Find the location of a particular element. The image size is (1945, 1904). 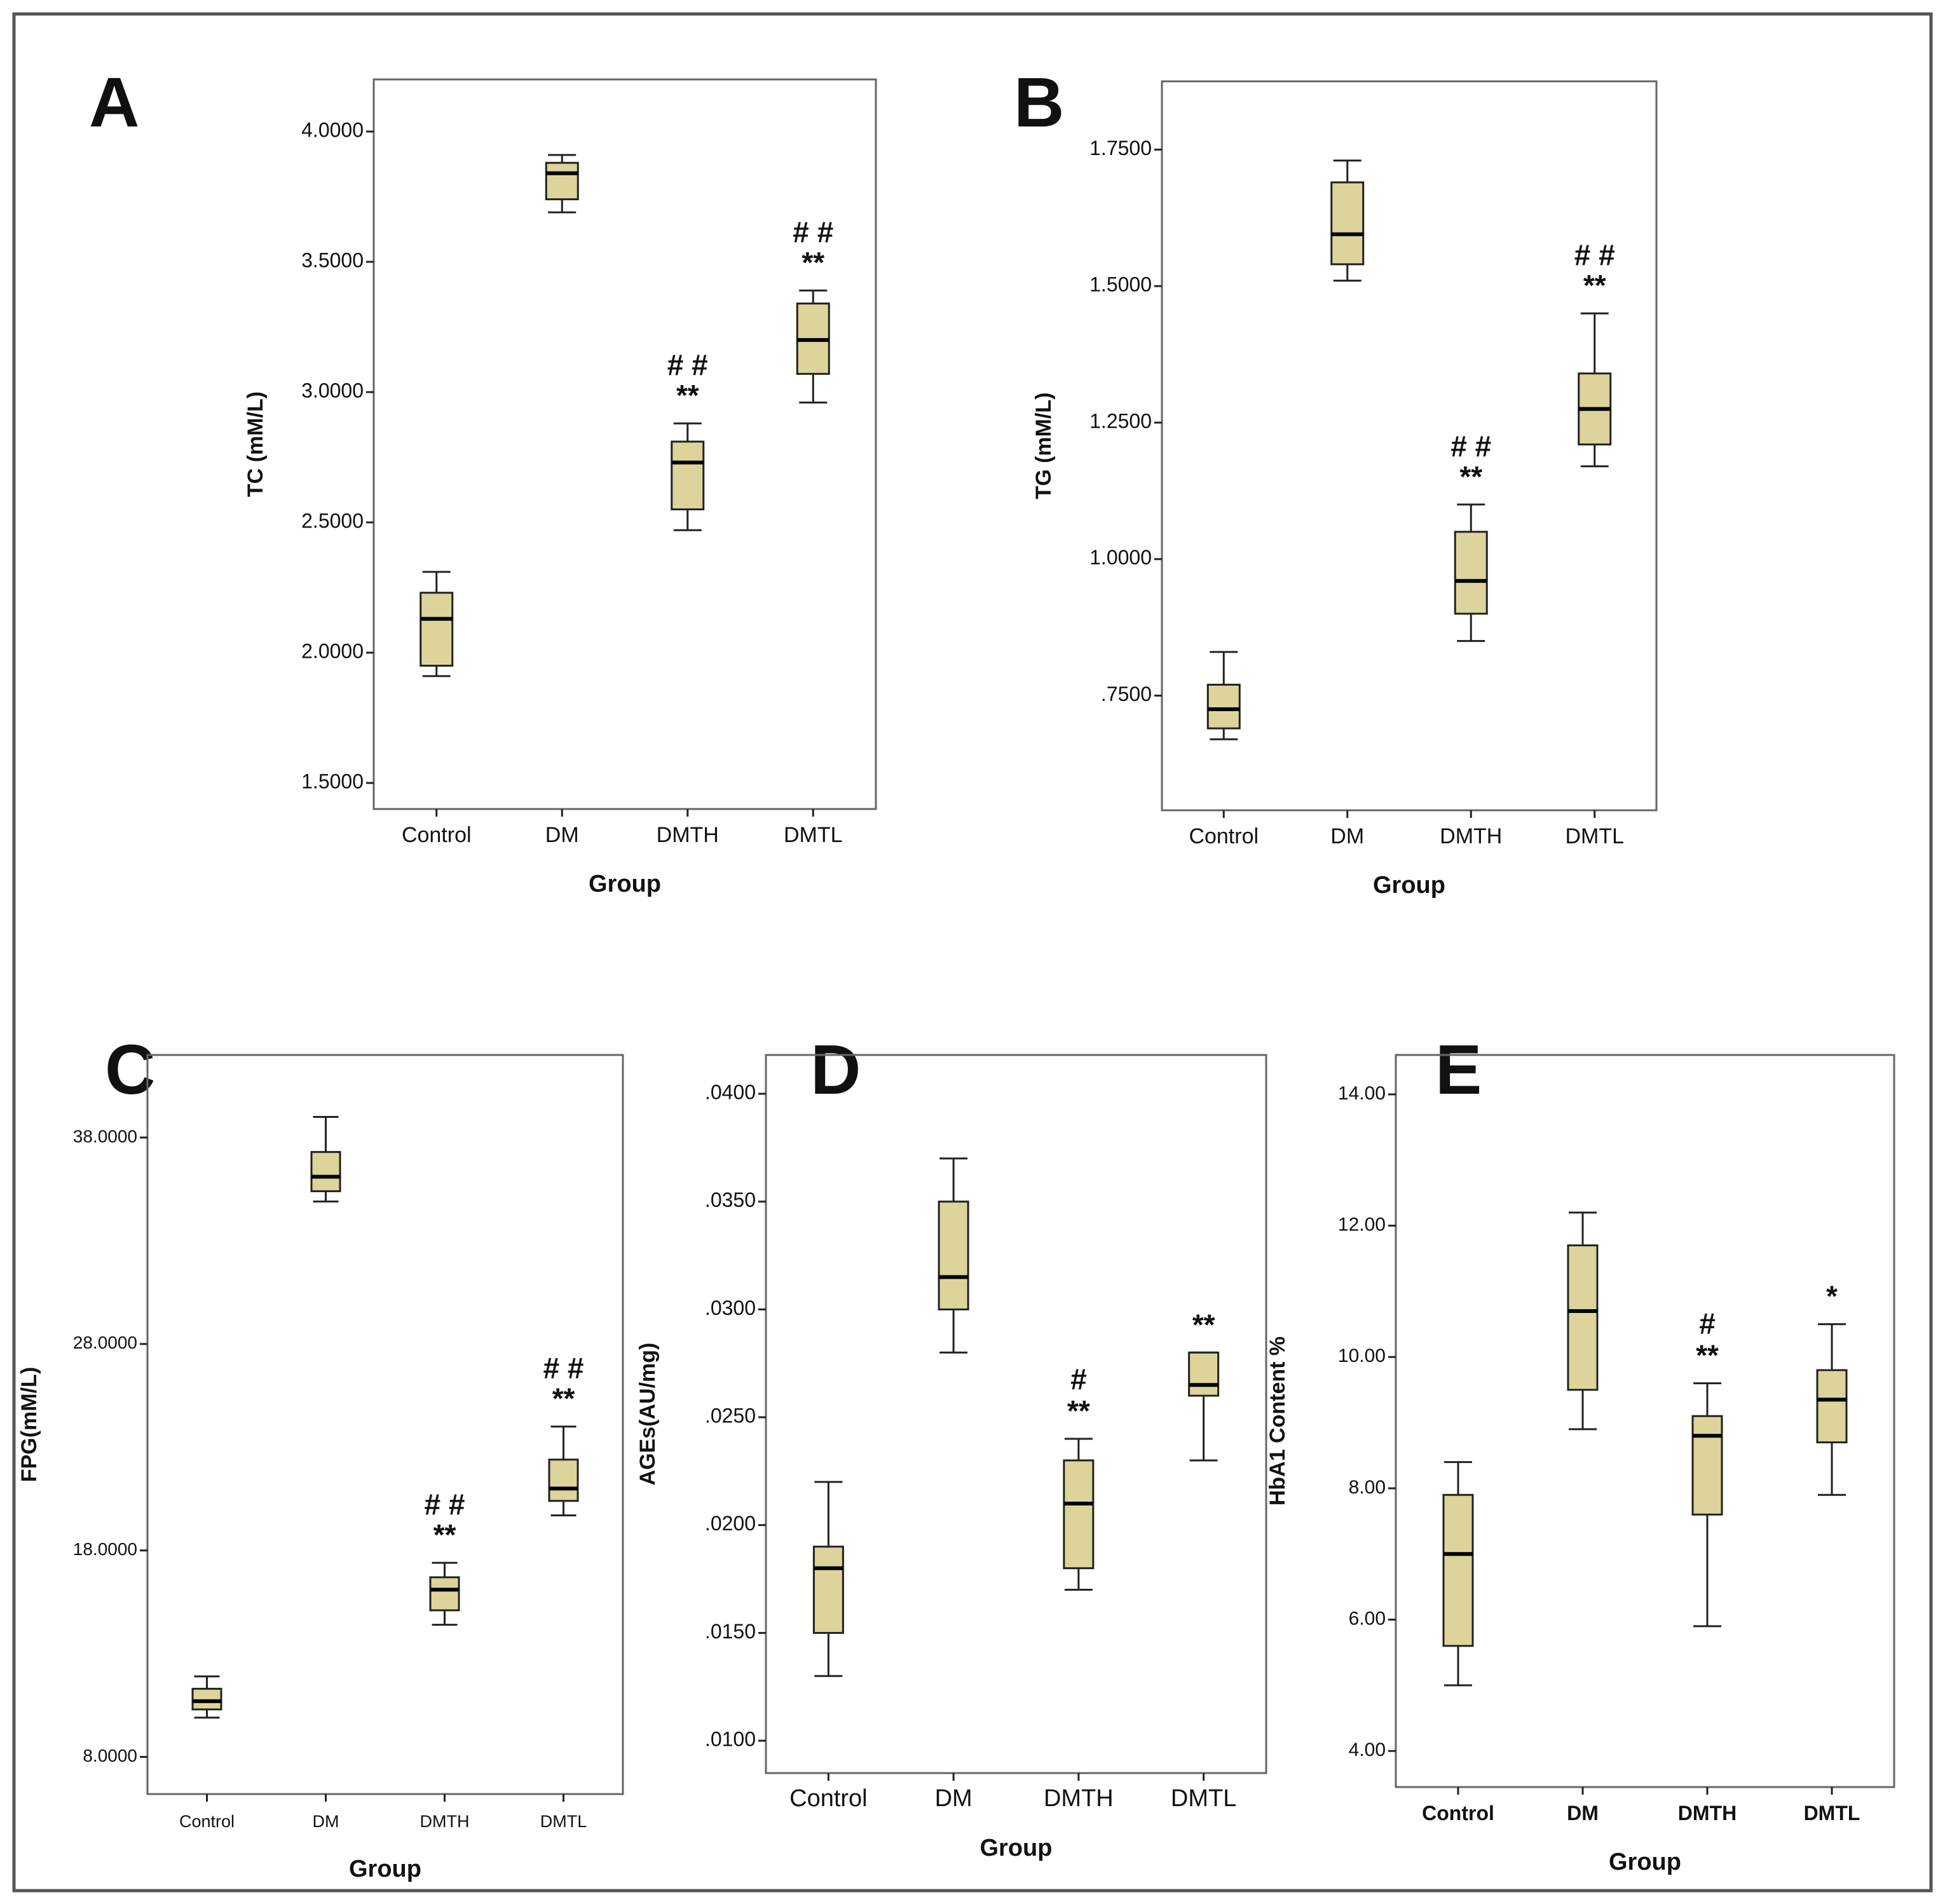

y-tick-label: 28.0000 is located at coordinates (105, 1342).